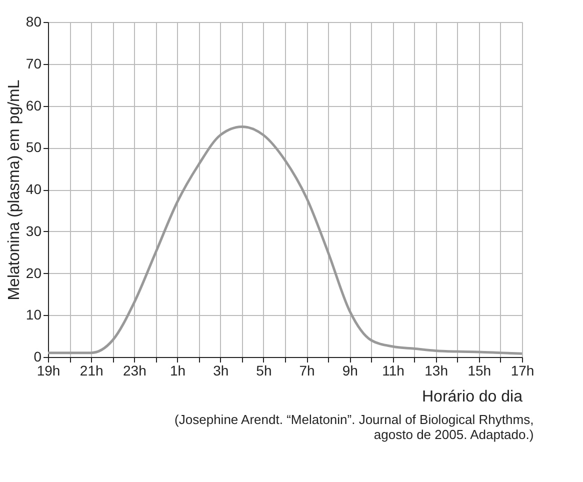 This screenshot has height=482, width=583. Describe the element at coordinates (454, 434) in the screenshot. I see `text: agosto de 2005. Adaptado.)` at that location.